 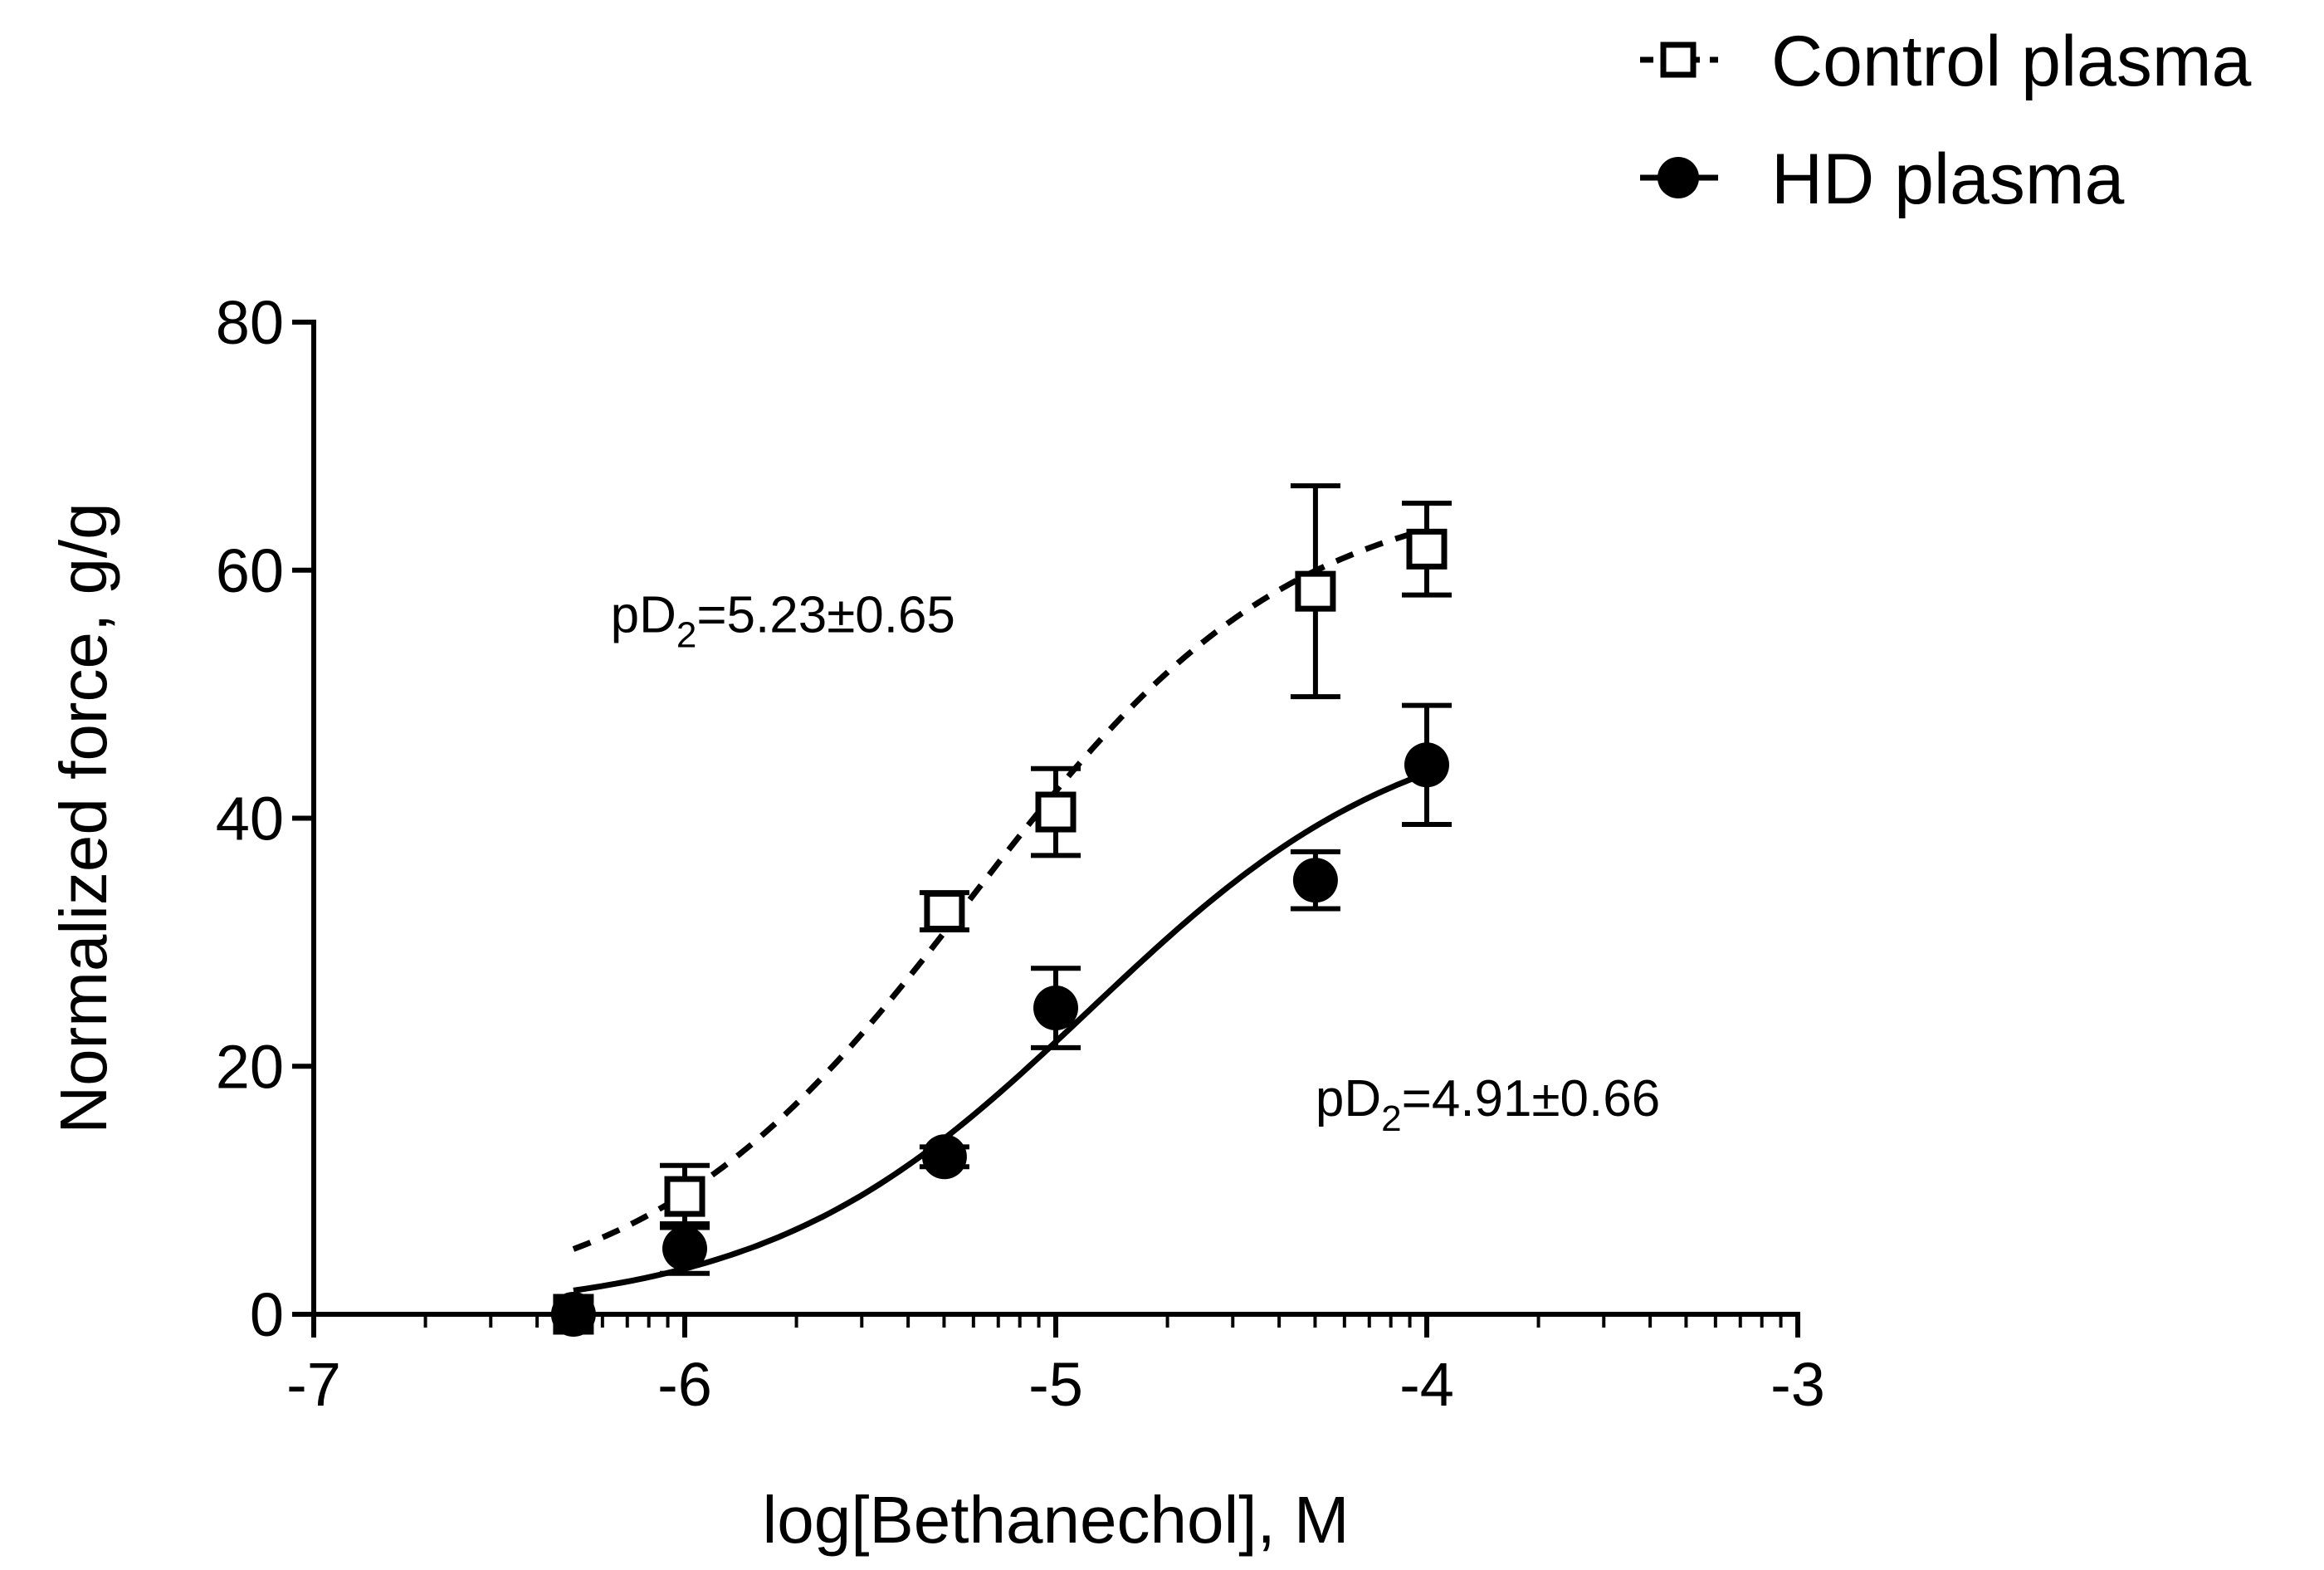 What do you see at coordinates (2011, 61) in the screenshot?
I see `legend-label: Control plasma` at bounding box center [2011, 61].